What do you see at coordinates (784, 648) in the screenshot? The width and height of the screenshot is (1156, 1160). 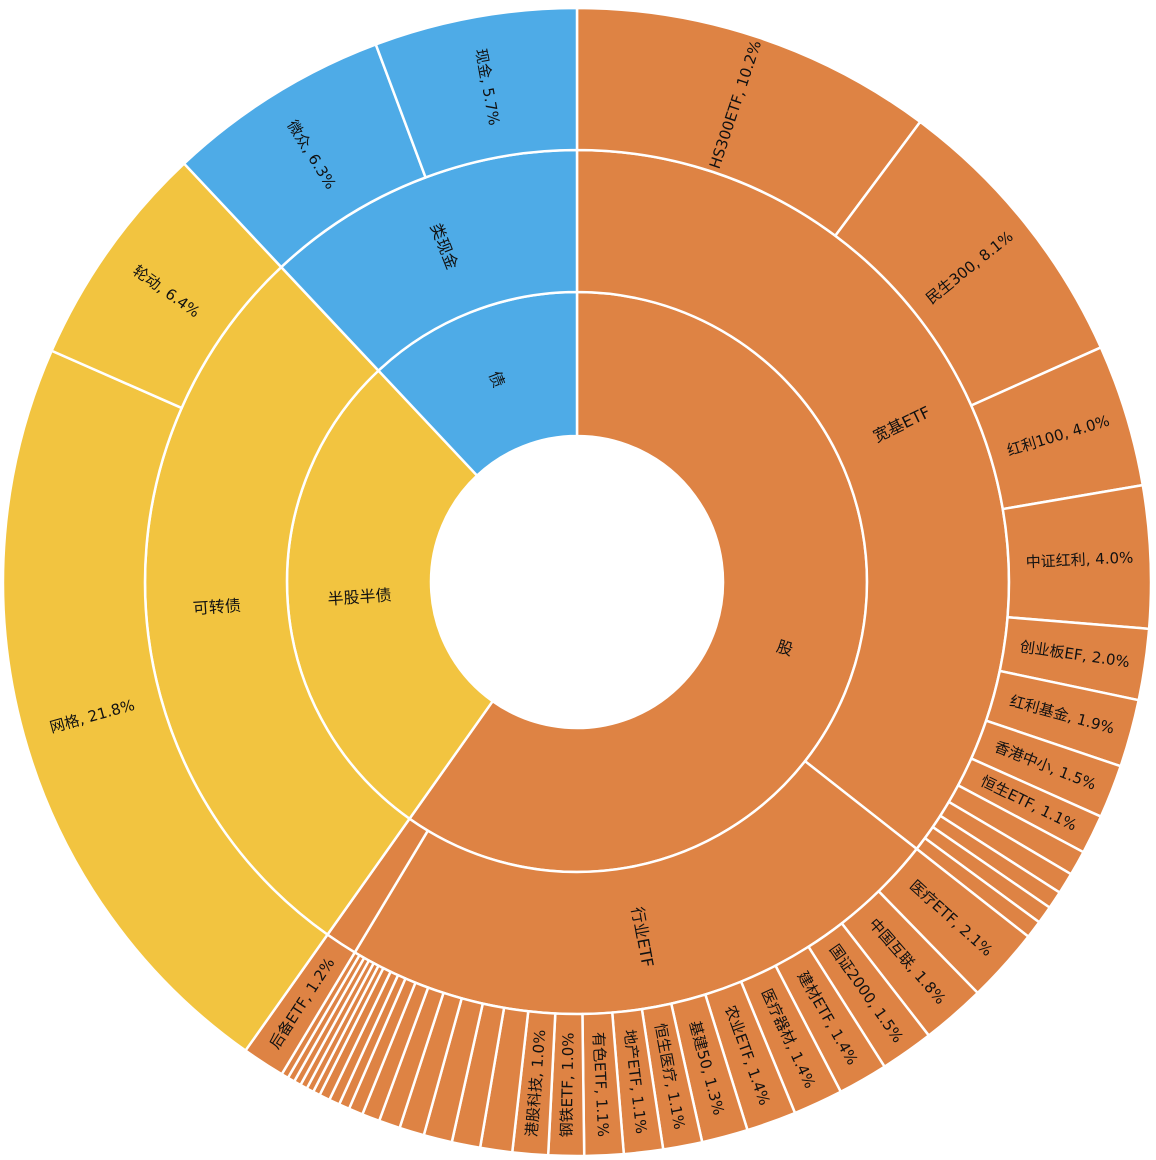 I see `ring-1-slice-label: 股` at bounding box center [784, 648].